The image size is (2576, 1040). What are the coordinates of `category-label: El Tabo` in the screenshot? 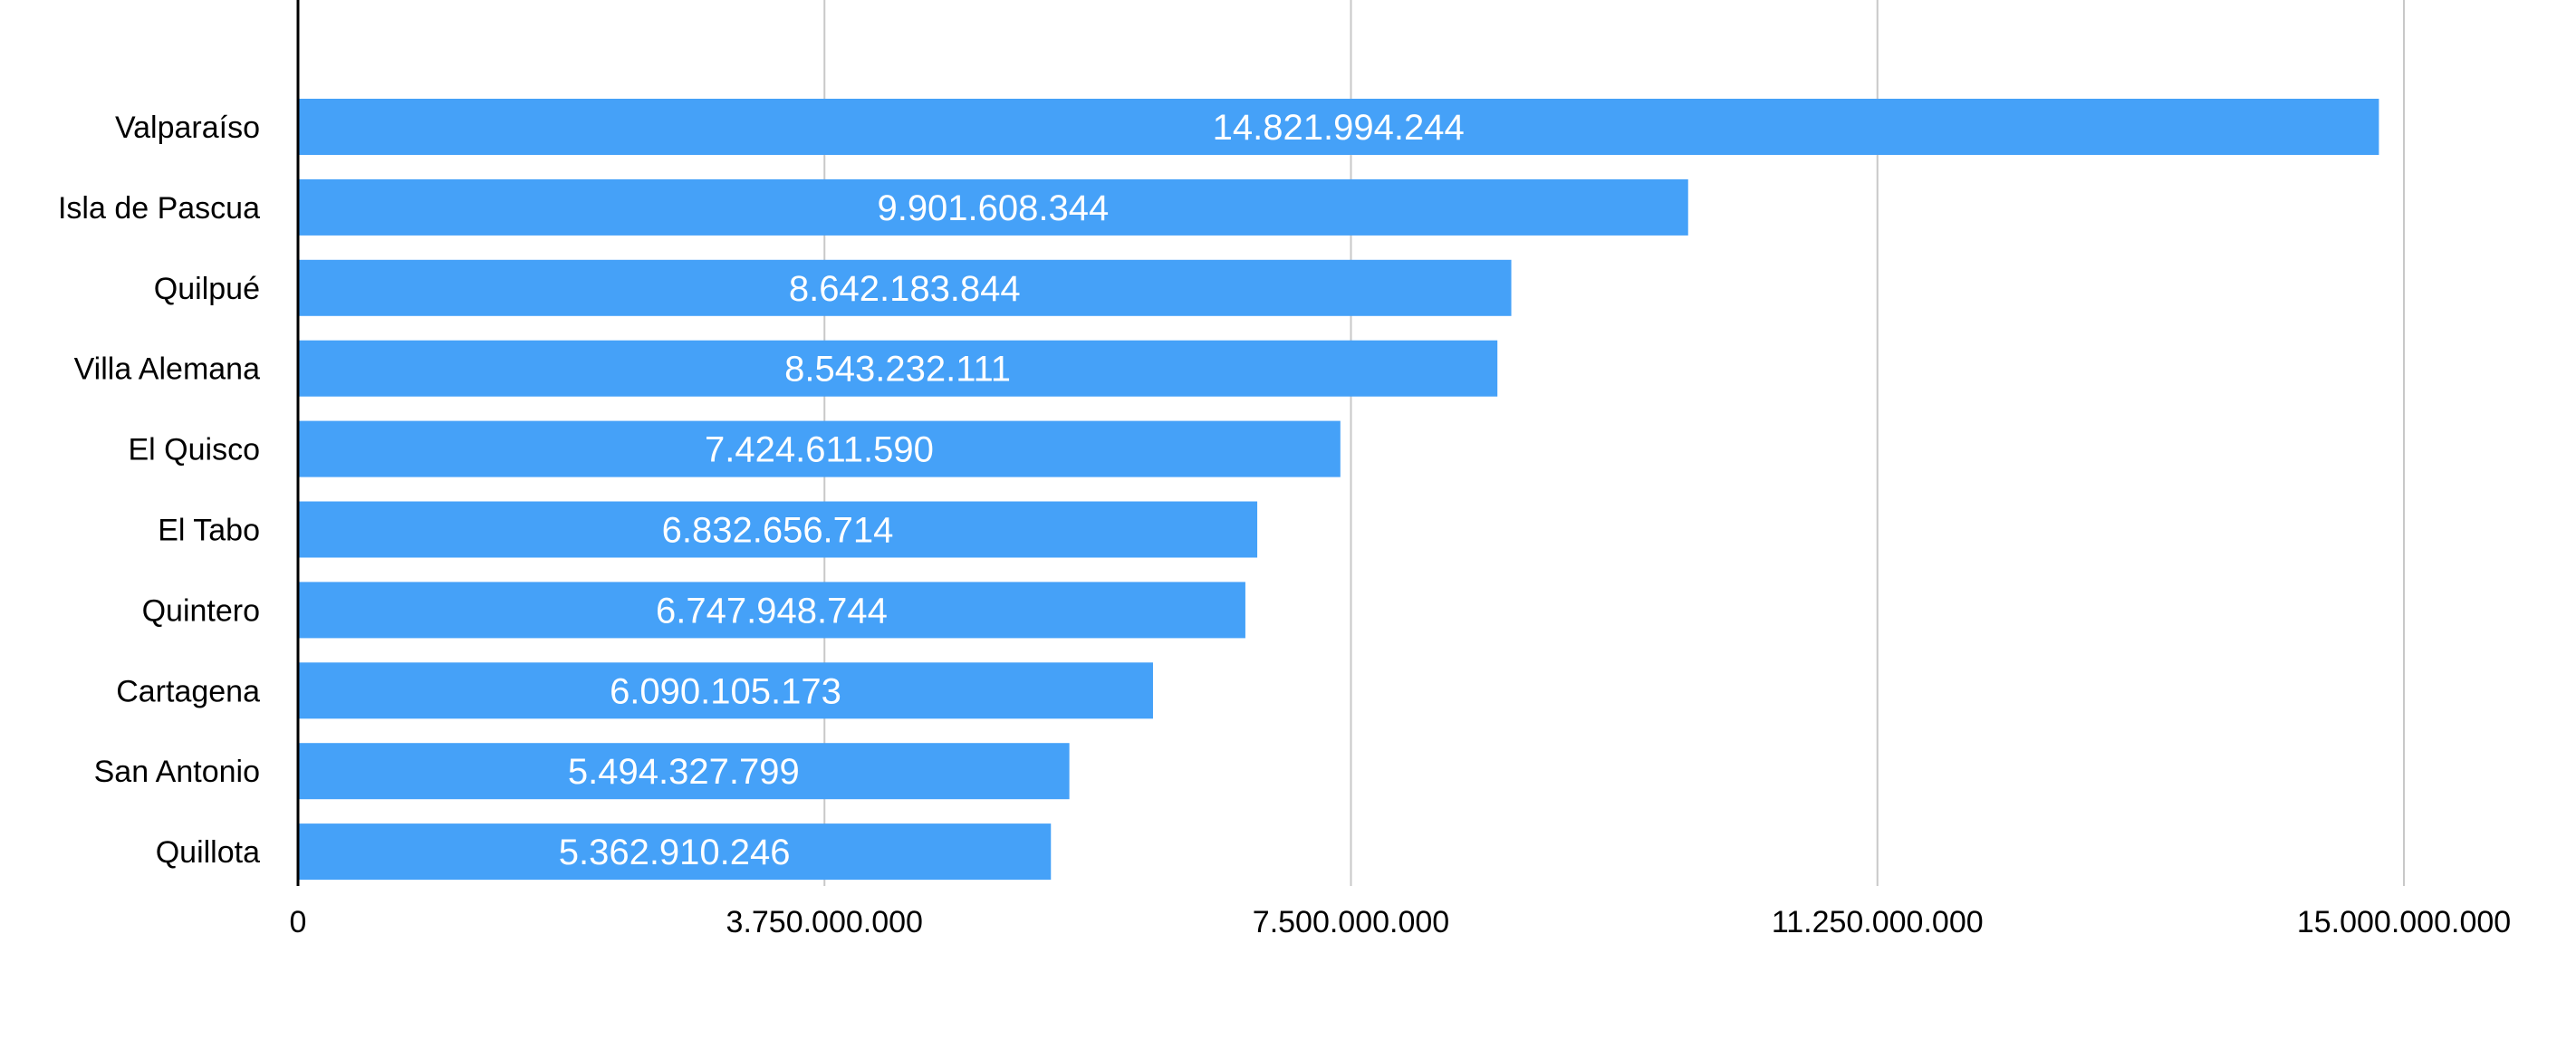 It's located at (209, 531).